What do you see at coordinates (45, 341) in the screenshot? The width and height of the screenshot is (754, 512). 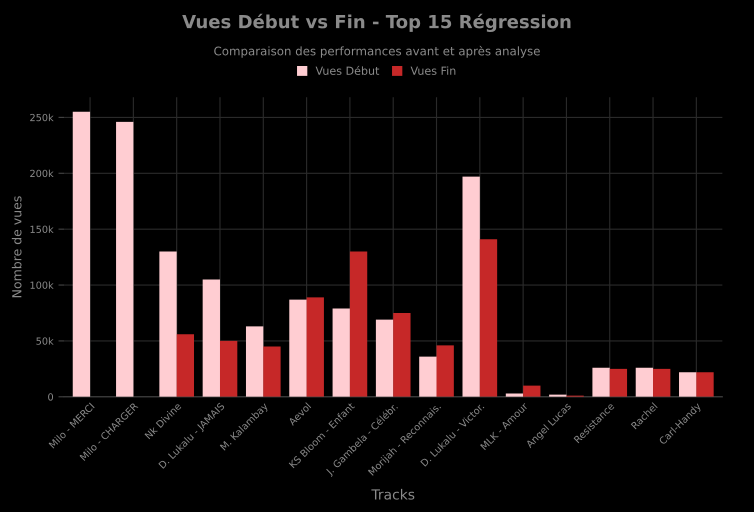 I see `y-tick-label: 50k` at bounding box center [45, 341].